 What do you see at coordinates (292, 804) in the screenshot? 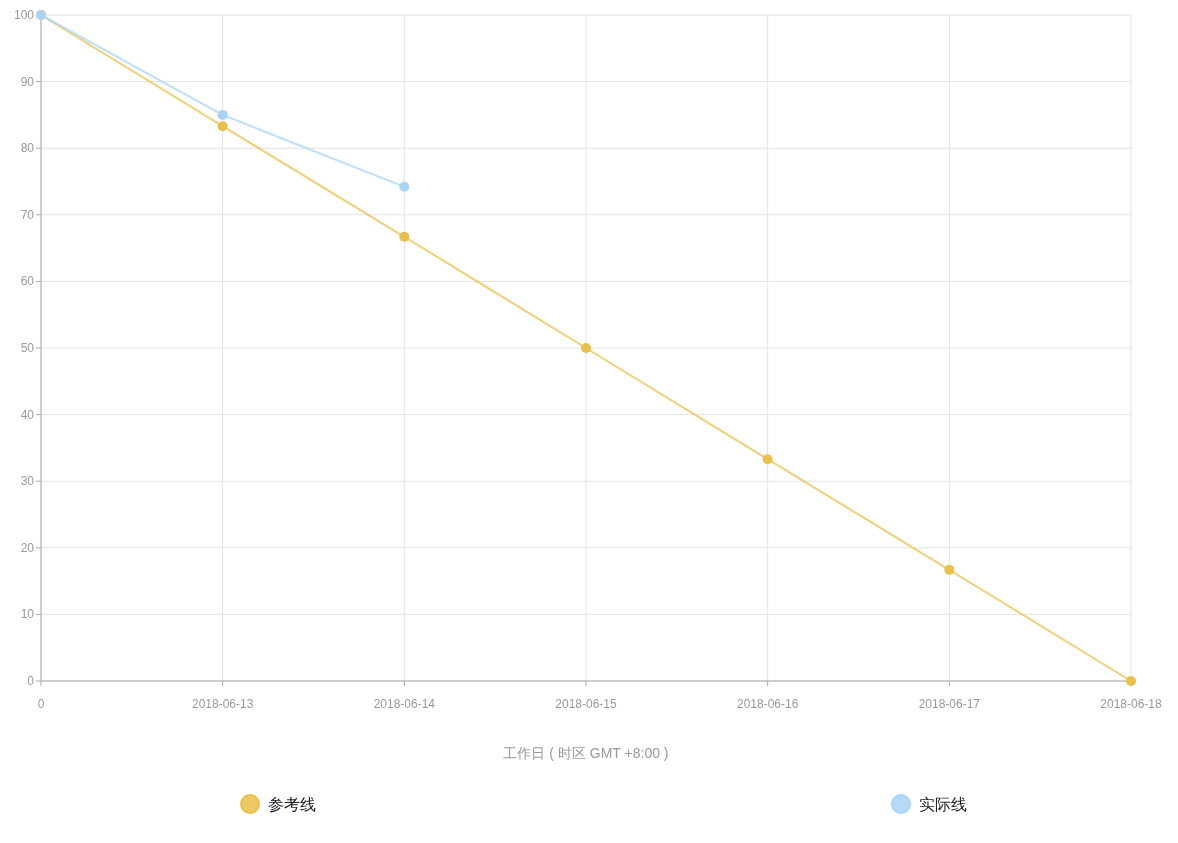
I see `legend-label: 参考线` at bounding box center [292, 804].